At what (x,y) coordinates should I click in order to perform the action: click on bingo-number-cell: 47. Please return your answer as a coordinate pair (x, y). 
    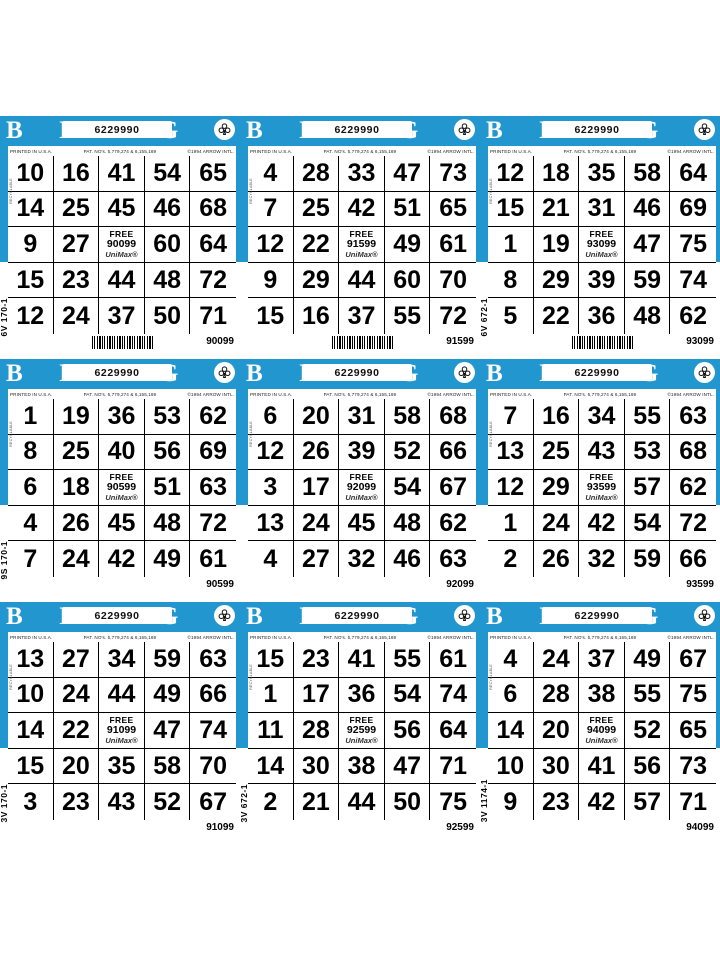
    Looking at the image, I should click on (167, 731).